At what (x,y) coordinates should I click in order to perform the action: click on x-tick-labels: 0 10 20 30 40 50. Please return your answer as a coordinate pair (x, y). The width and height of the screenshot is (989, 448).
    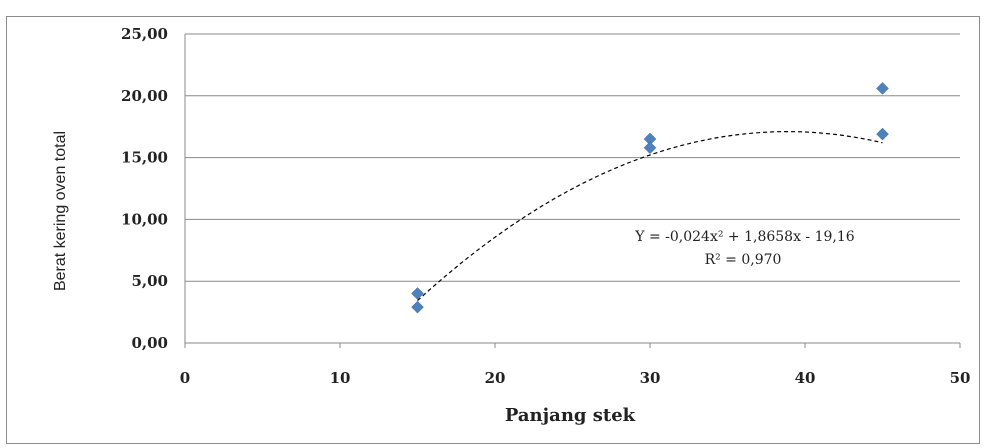
    Looking at the image, I should click on (575, 378).